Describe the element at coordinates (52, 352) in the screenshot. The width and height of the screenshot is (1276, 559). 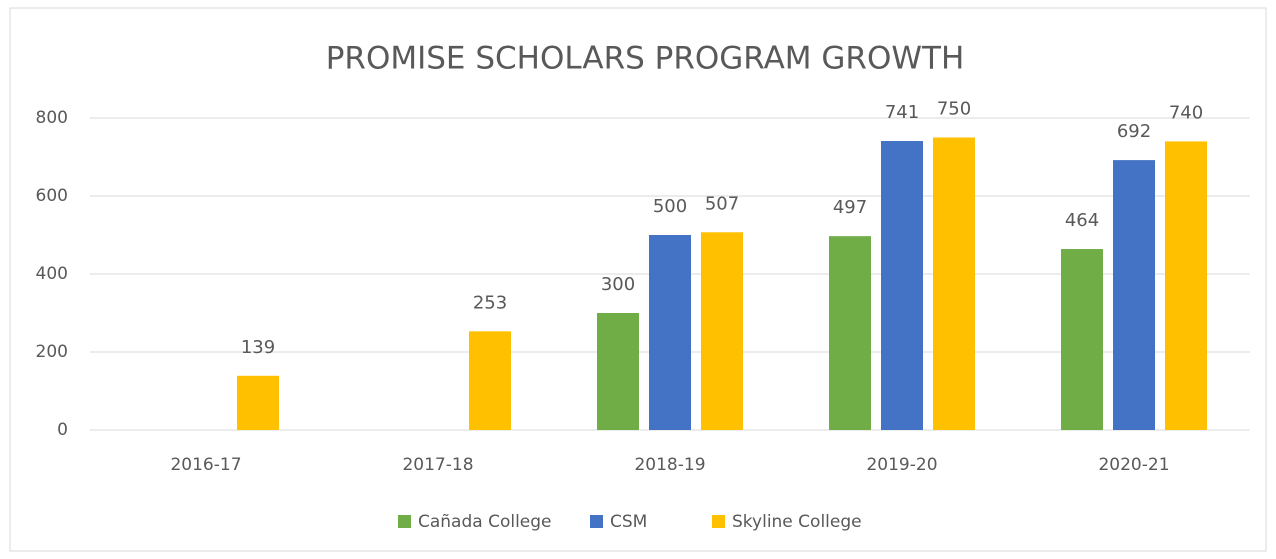
I see `y-tick-label: 200` at that location.